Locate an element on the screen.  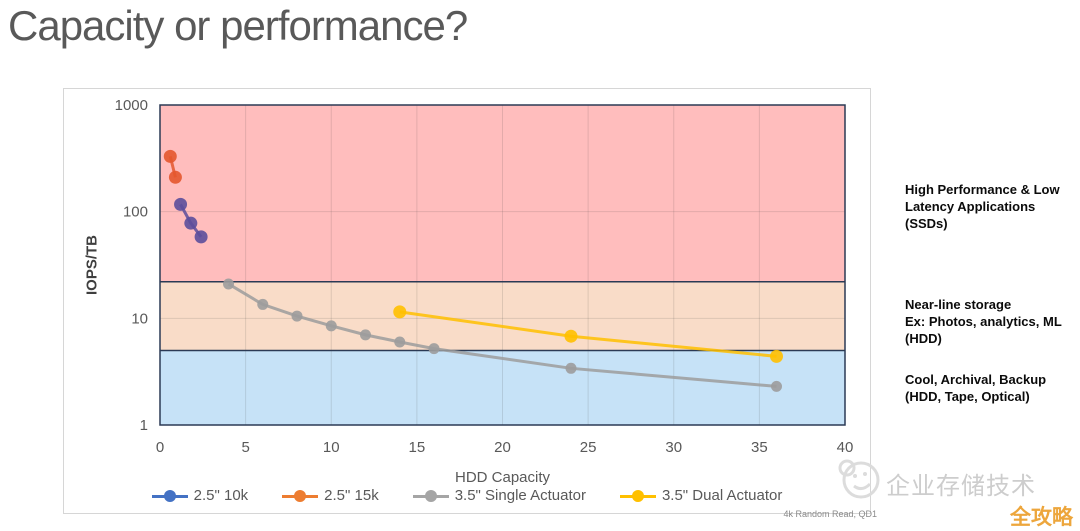
chart-caption: 4k Random Read, QD1 is located at coordinates (830, 514).